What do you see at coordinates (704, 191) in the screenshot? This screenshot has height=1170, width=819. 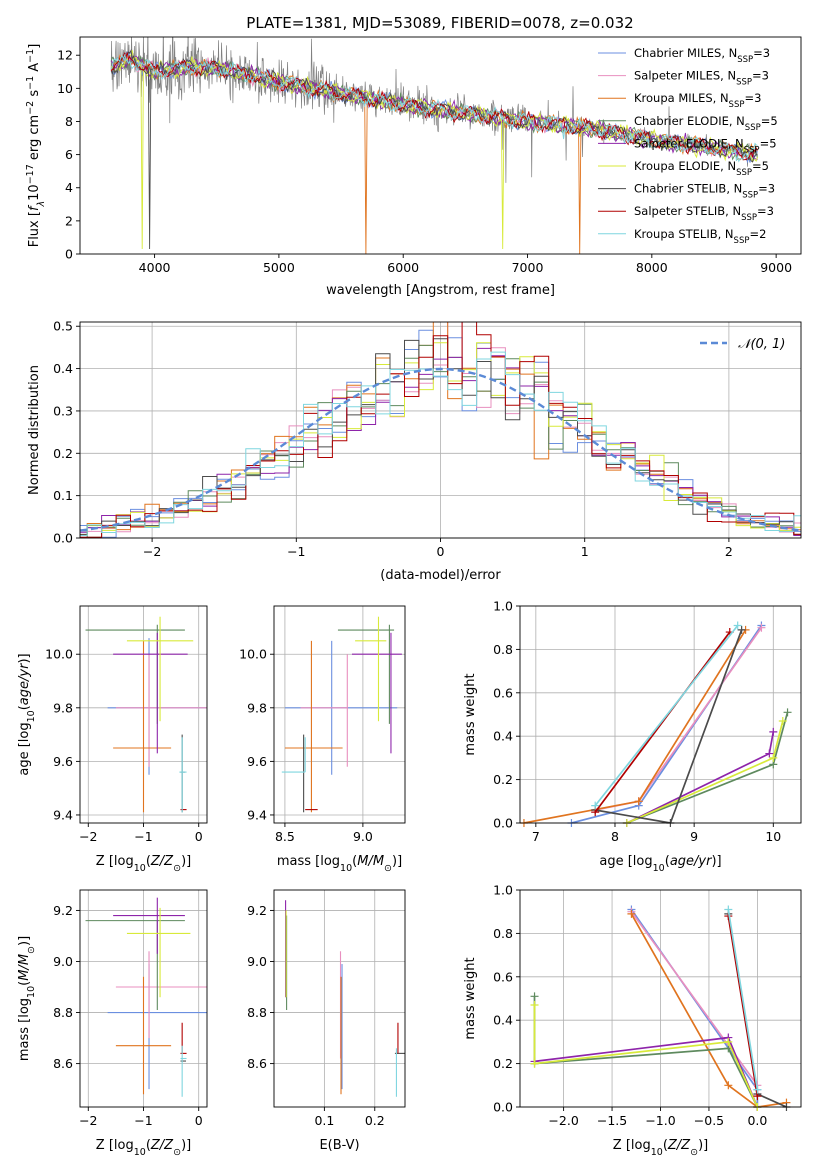 I see `legend-label-chabrier-stelib: Chabrier STELIB, NSSP=3` at bounding box center [704, 191].